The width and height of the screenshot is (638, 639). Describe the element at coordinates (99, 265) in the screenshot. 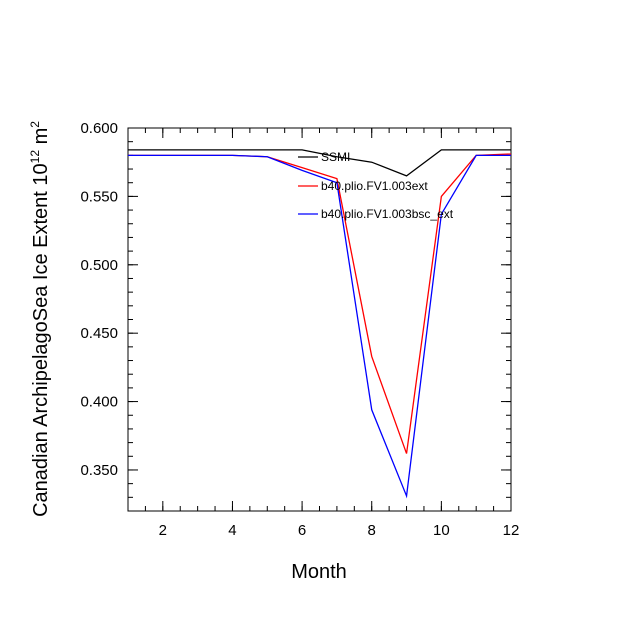

I see `y-tick-label: 0.500` at that location.